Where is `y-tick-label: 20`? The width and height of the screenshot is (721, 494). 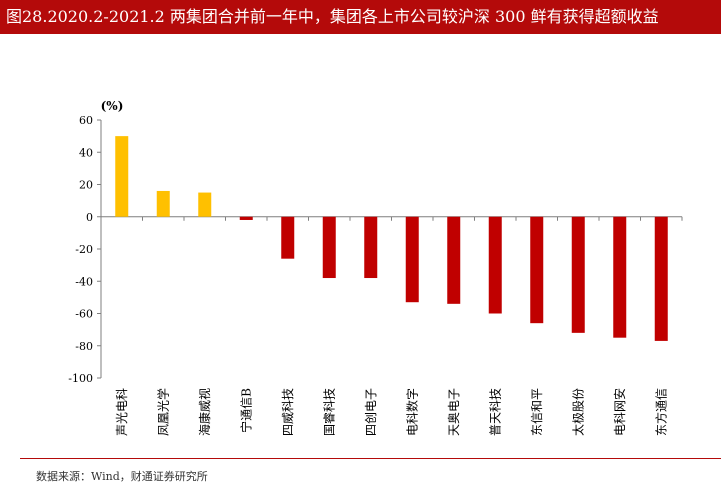 y-tick-label: 20 is located at coordinates (86, 185).